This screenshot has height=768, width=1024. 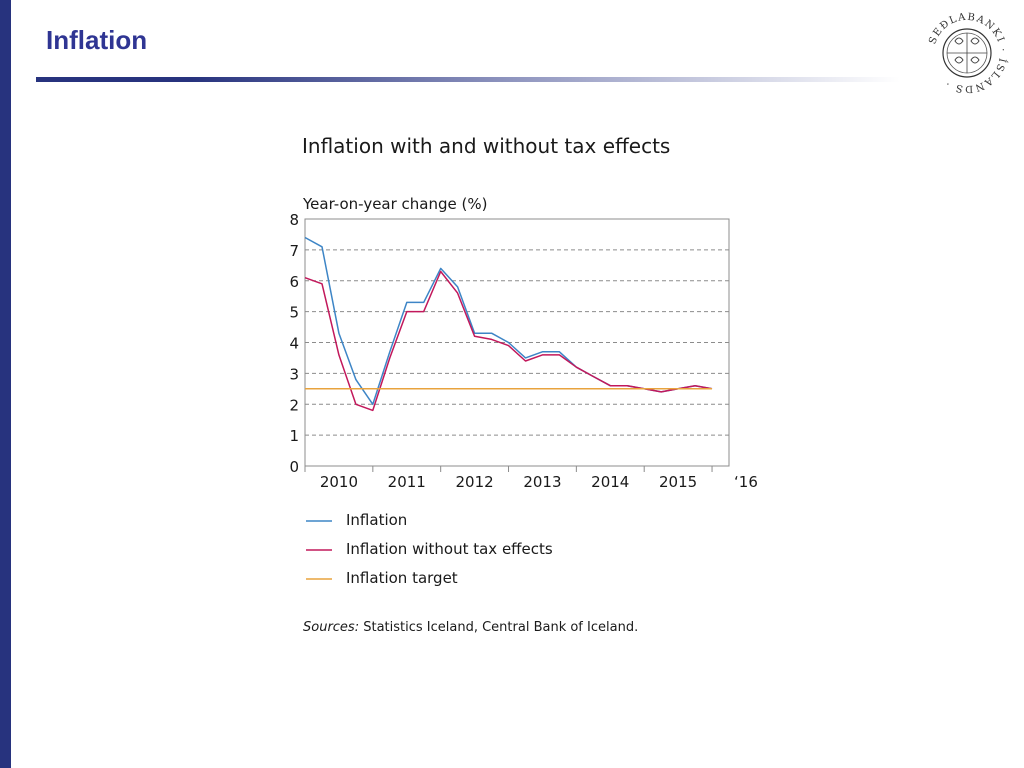 What do you see at coordinates (678, 482) in the screenshot?
I see `x-tick-label: 2015` at bounding box center [678, 482].